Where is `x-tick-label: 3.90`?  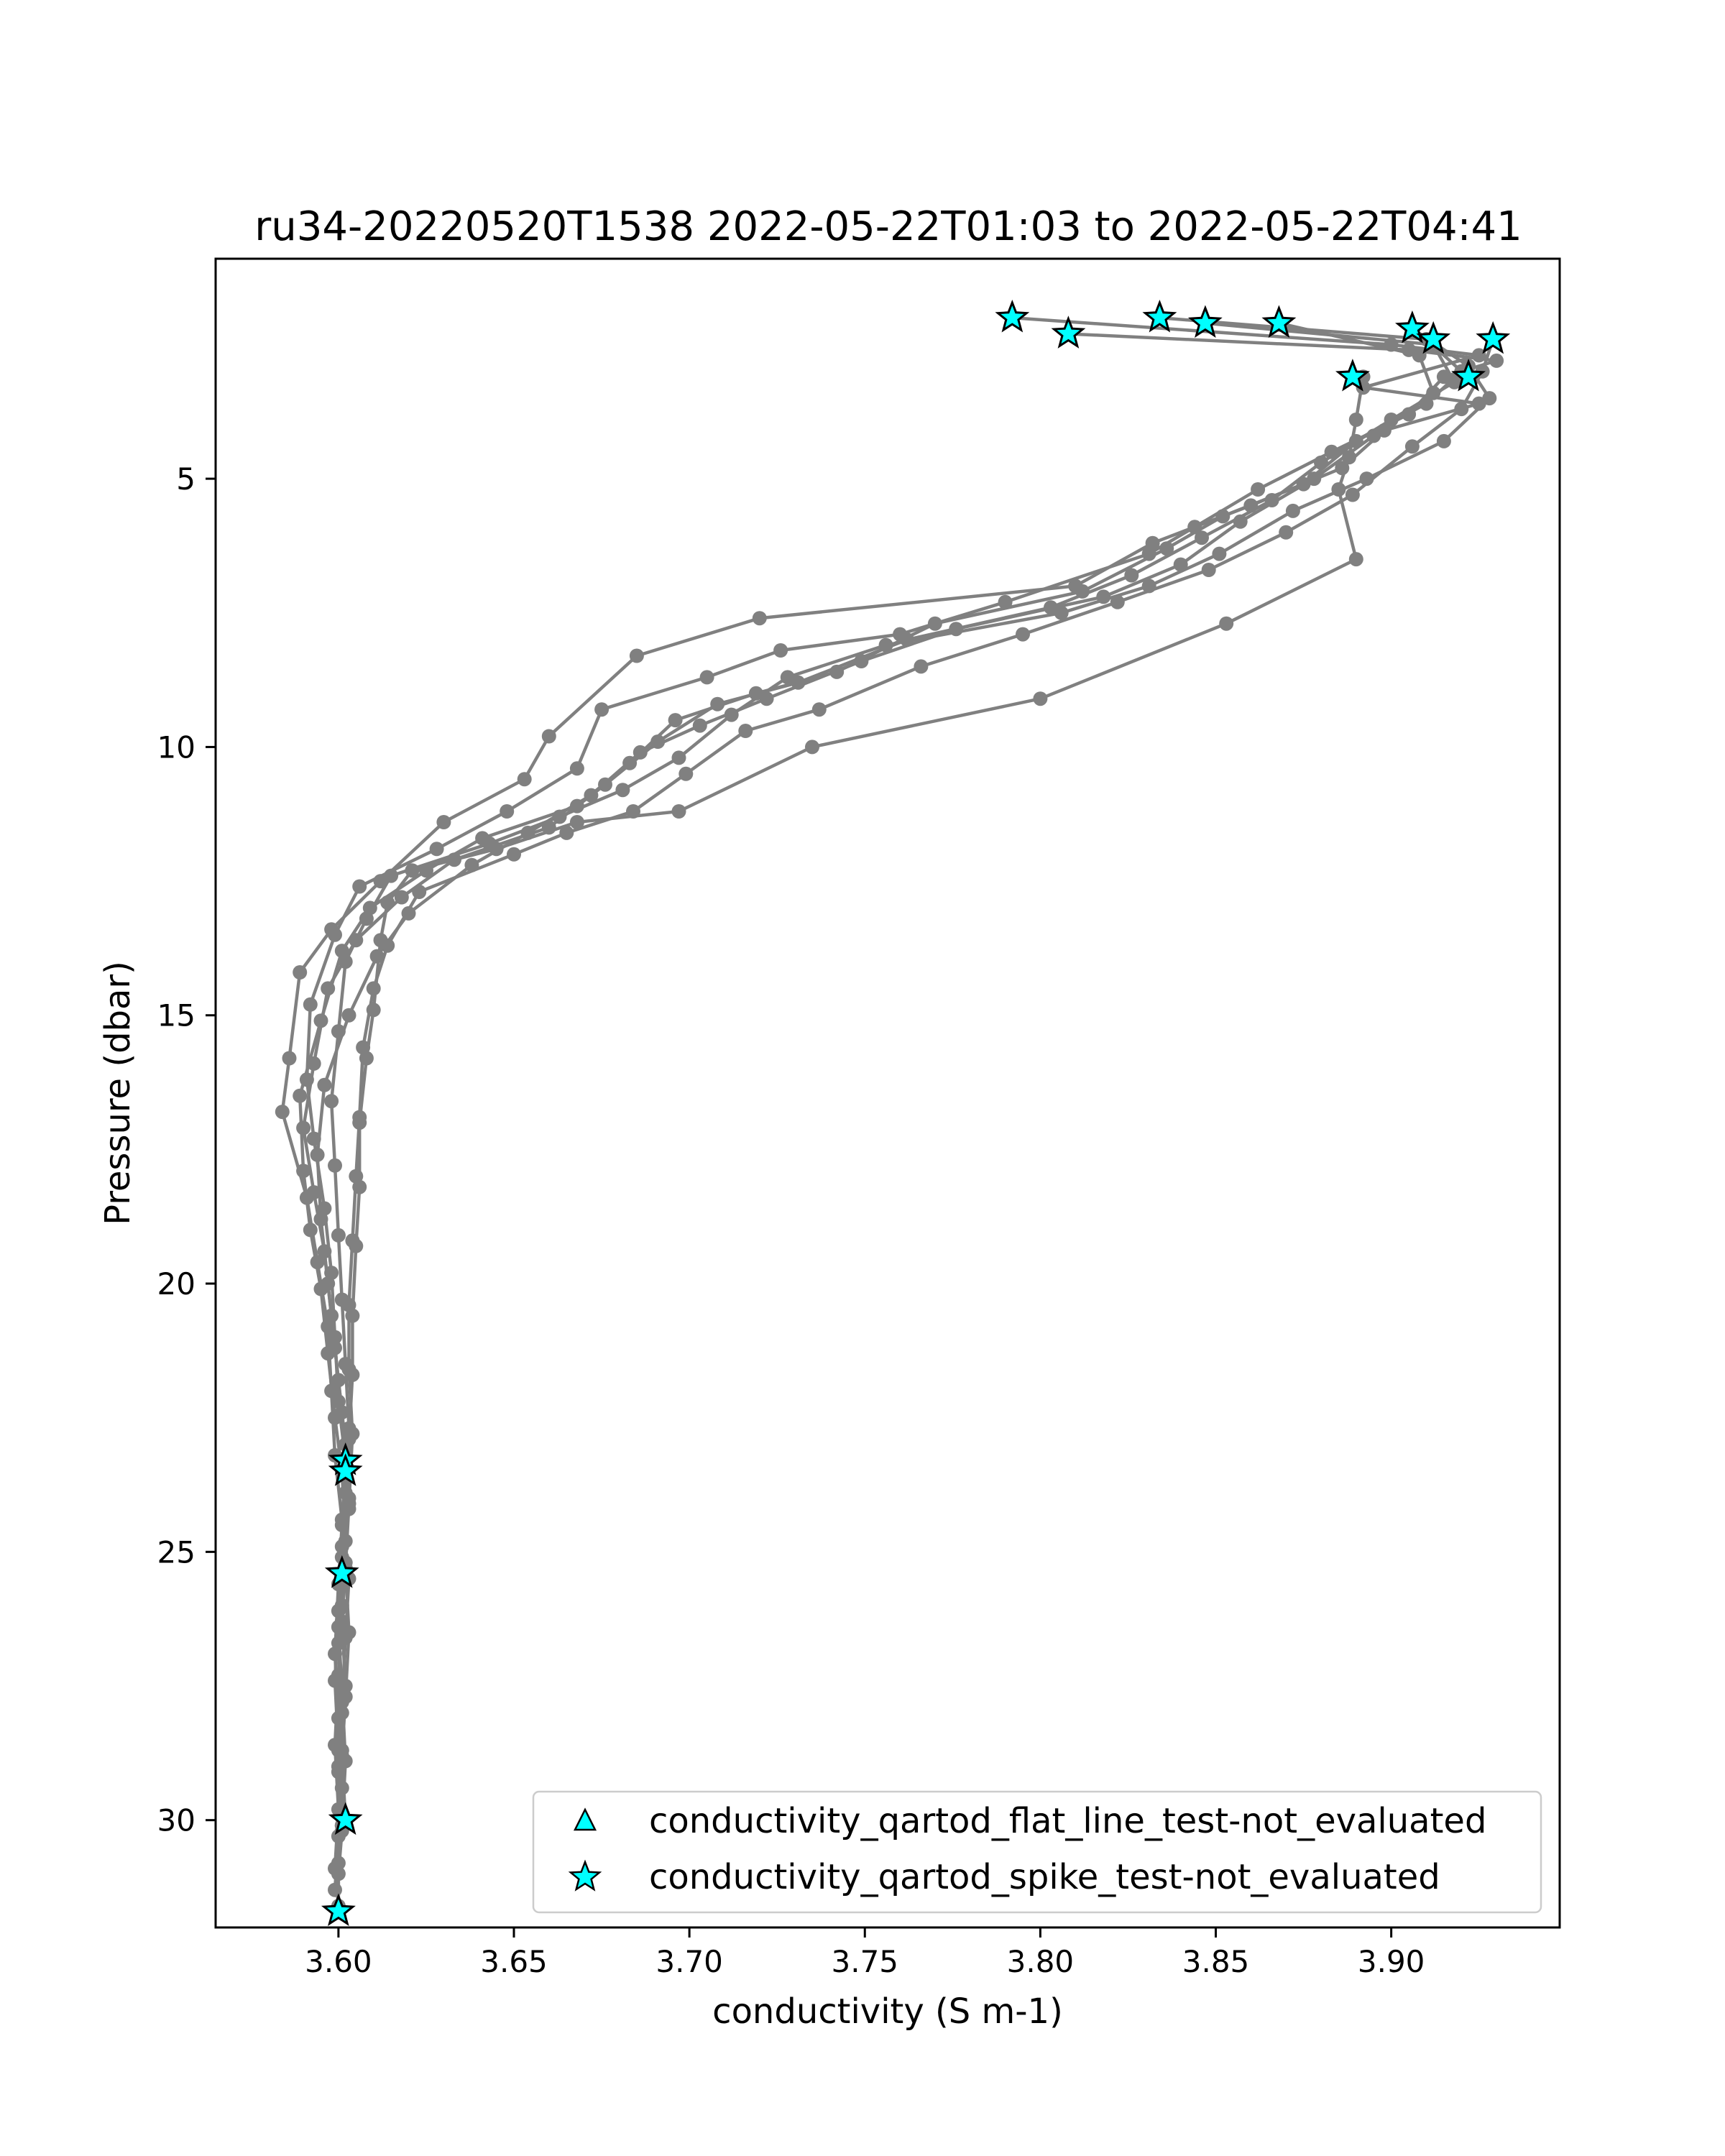
x-tick-label: 3.90 is located at coordinates (1391, 1961).